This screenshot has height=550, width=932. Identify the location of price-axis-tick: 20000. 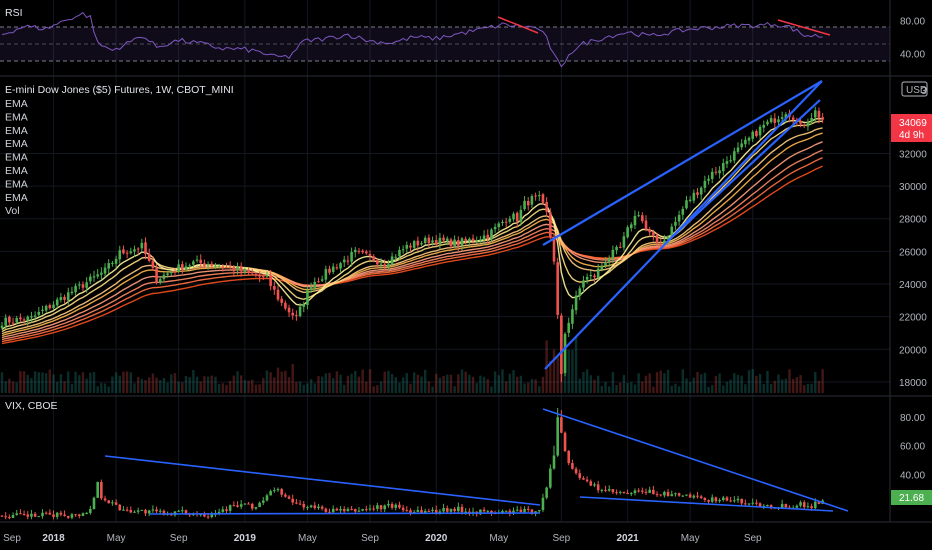
(913, 350).